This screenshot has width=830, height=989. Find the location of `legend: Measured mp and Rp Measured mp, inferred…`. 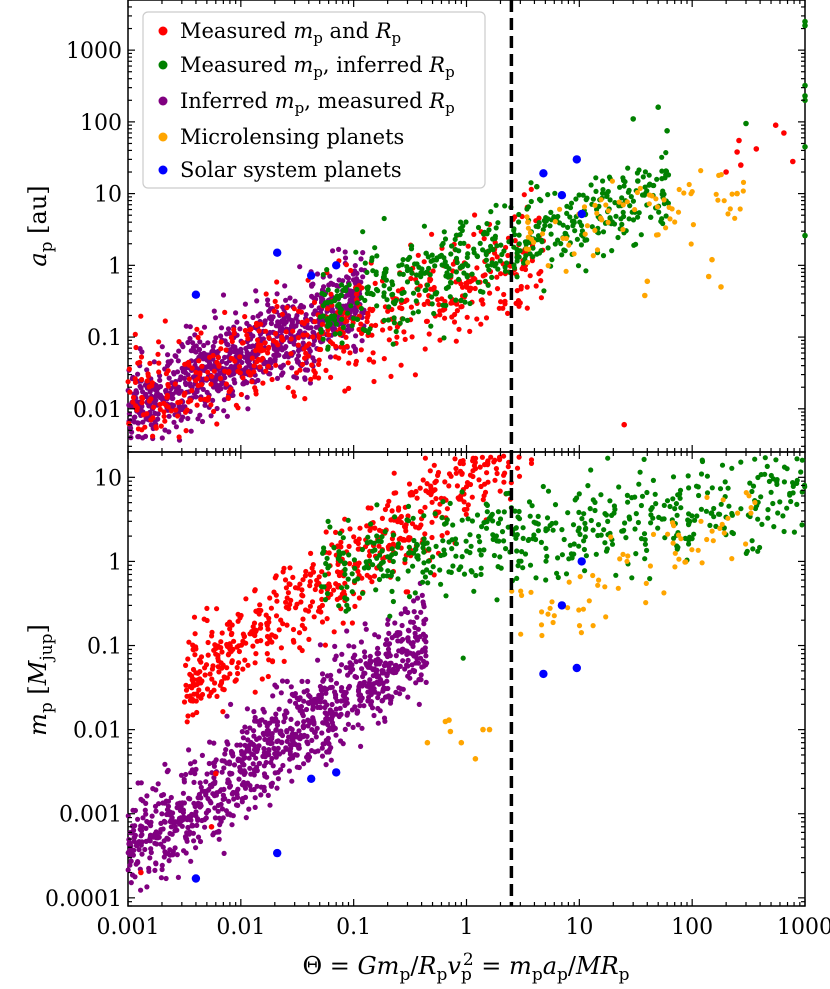

legend: Measured mp and Rp Measured mp, inferred… is located at coordinates (314, 100).